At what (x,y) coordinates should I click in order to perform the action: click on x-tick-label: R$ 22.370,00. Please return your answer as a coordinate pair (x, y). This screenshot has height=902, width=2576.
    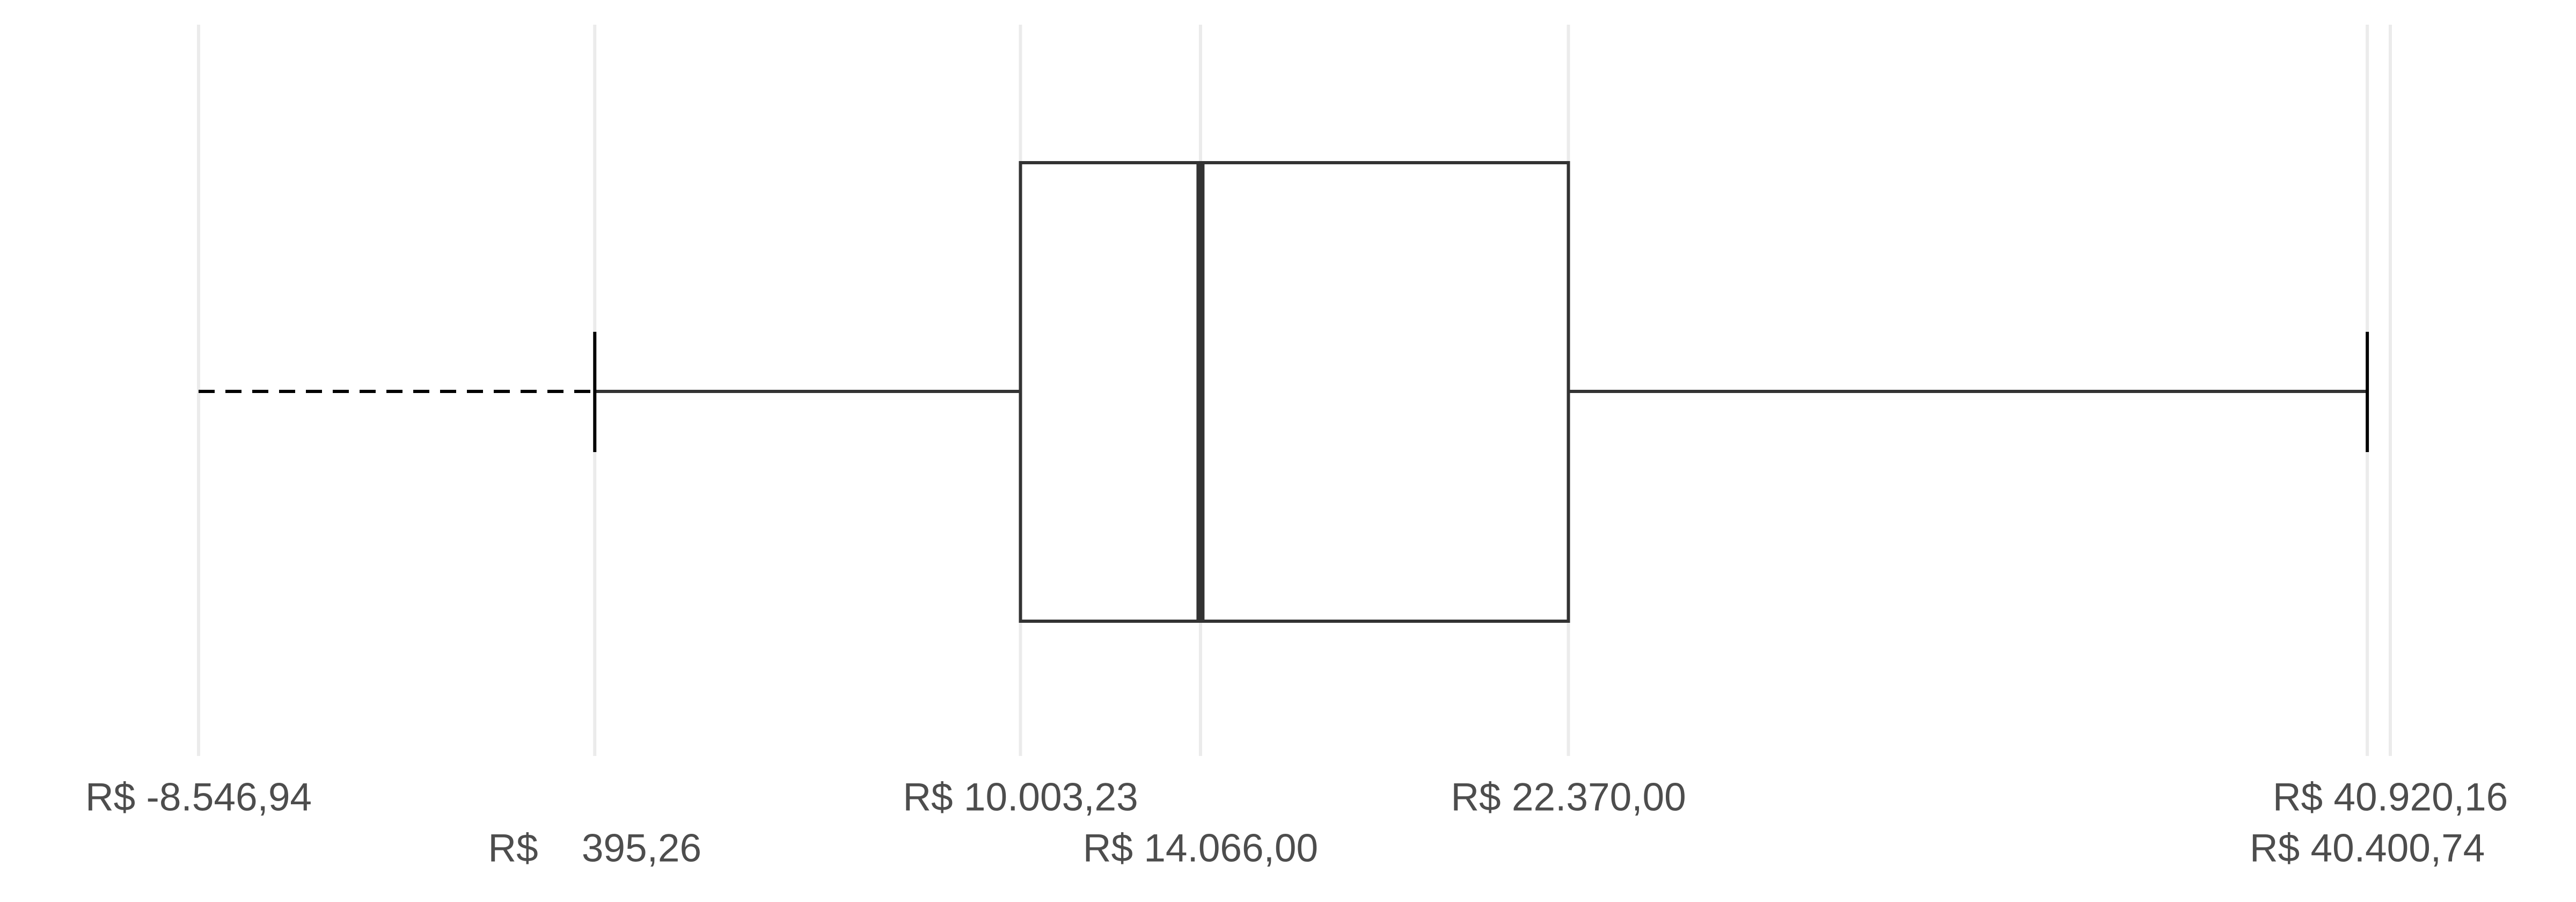
    Looking at the image, I should click on (1568, 797).